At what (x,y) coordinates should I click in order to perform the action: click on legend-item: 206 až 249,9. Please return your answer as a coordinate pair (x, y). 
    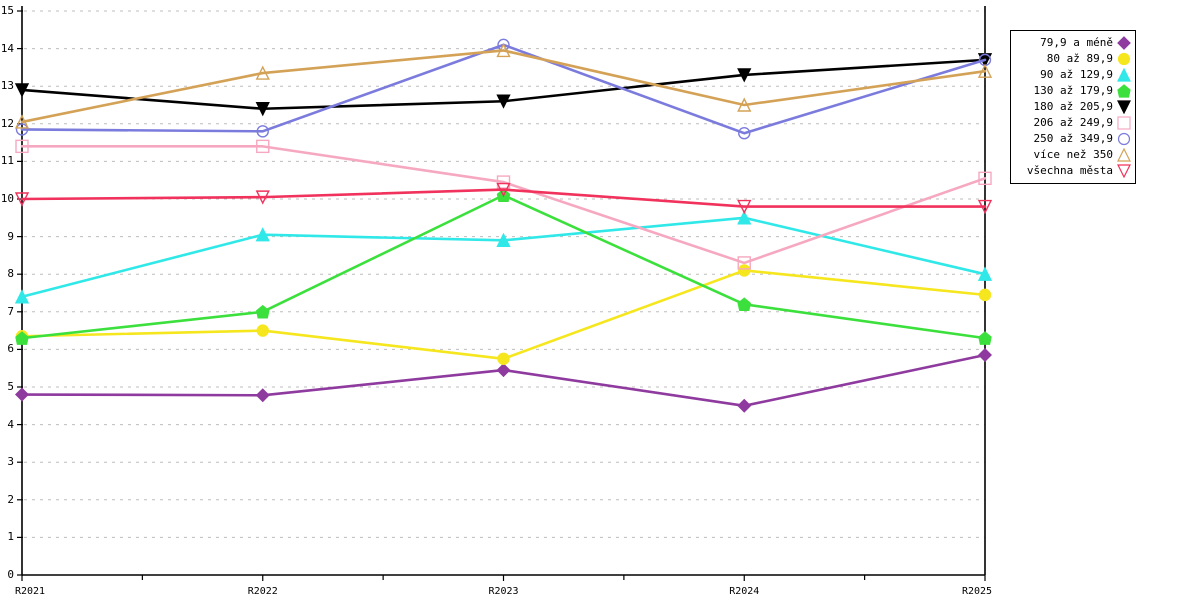
    Looking at the image, I should click on (1073, 123).